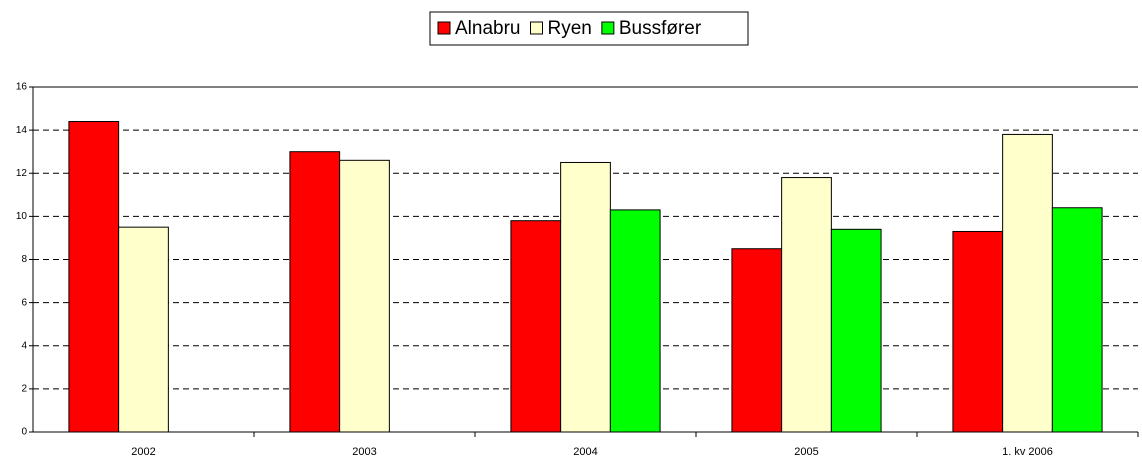 This screenshot has height=466, width=1142. Describe the element at coordinates (143, 452) in the screenshot. I see `x-tick-label: 2002` at that location.